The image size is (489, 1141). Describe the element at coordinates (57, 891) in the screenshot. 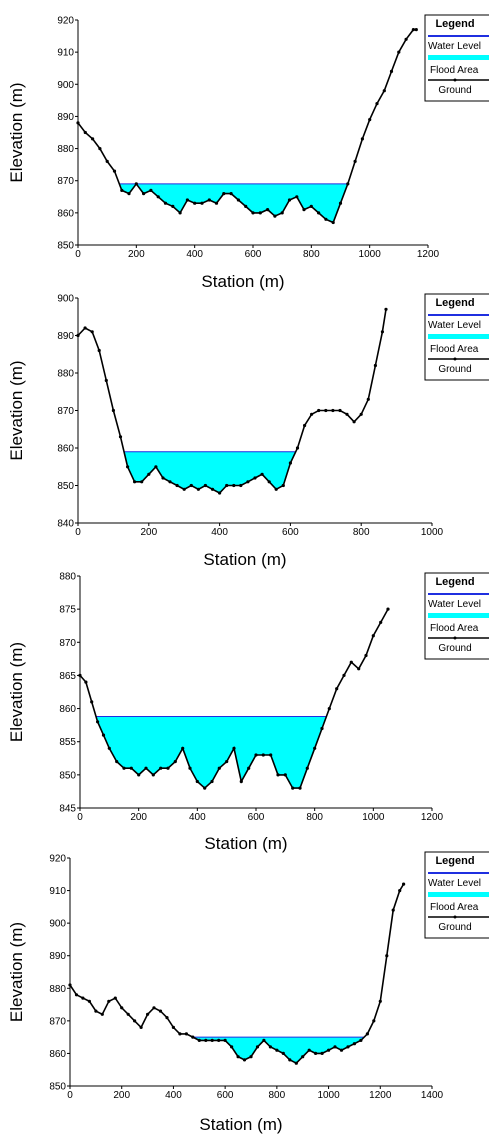

I see `y-tick-label: 910` at that location.